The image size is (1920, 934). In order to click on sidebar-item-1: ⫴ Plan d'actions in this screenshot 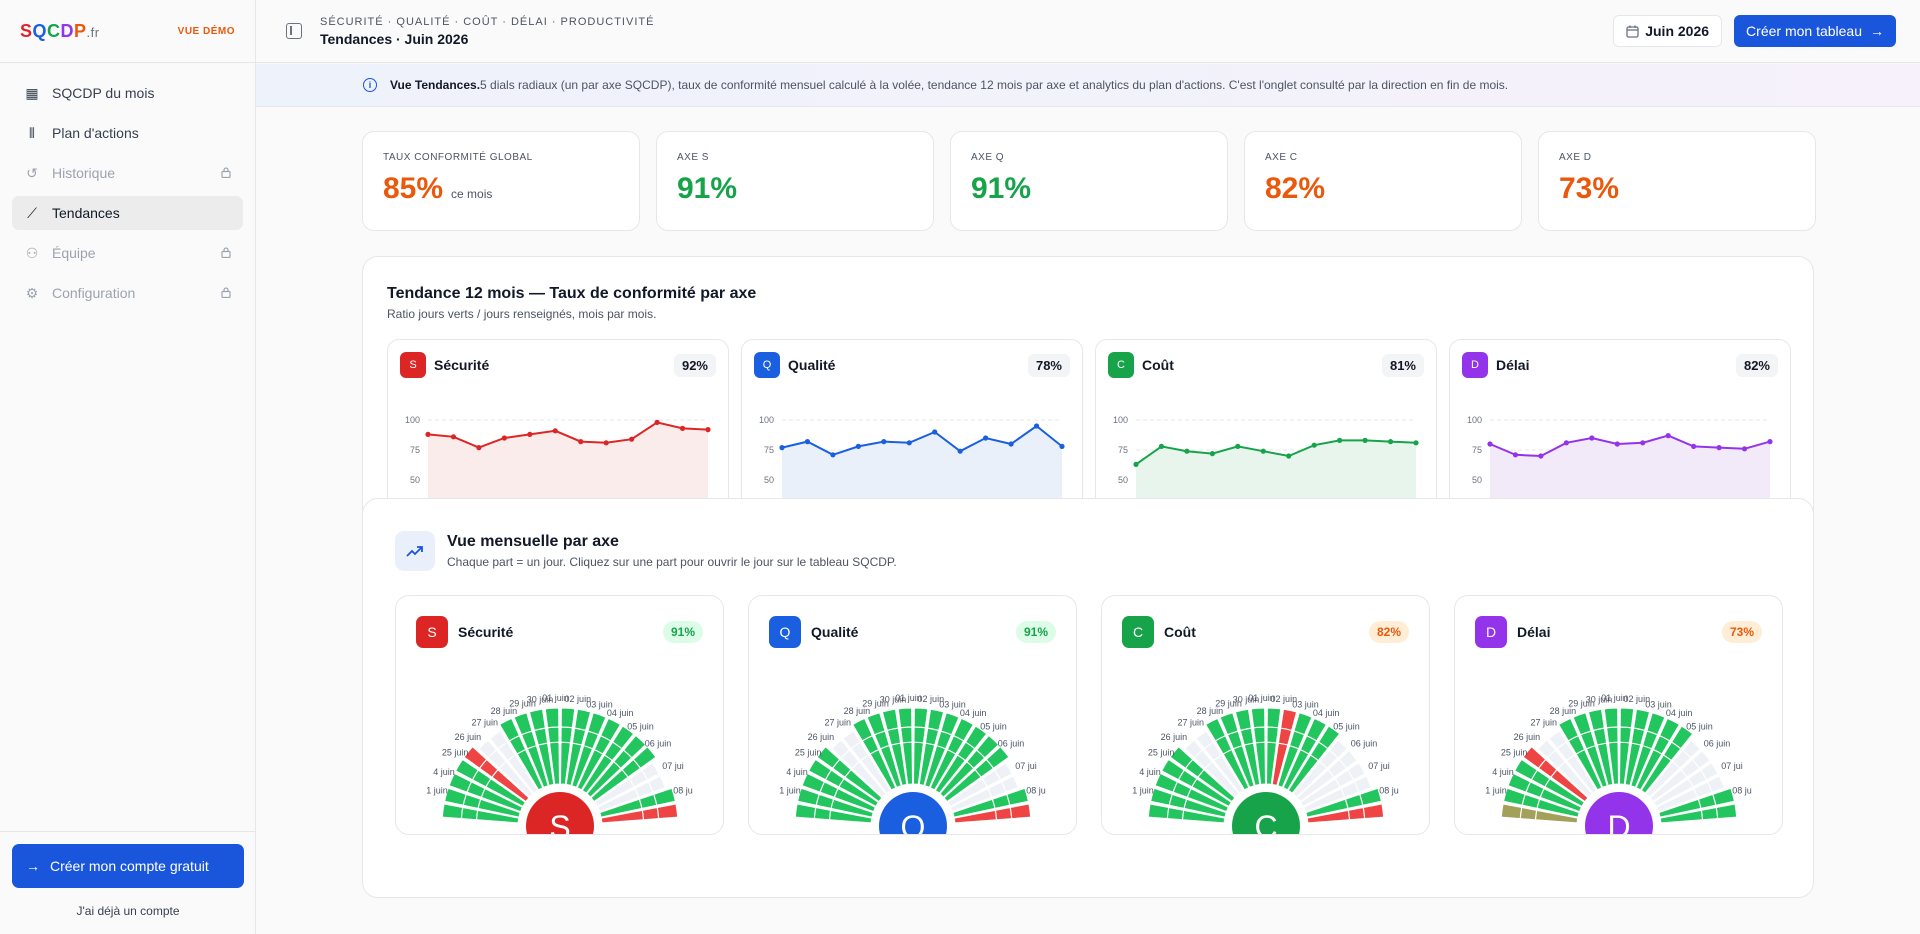, I will do `click(127, 133)`.